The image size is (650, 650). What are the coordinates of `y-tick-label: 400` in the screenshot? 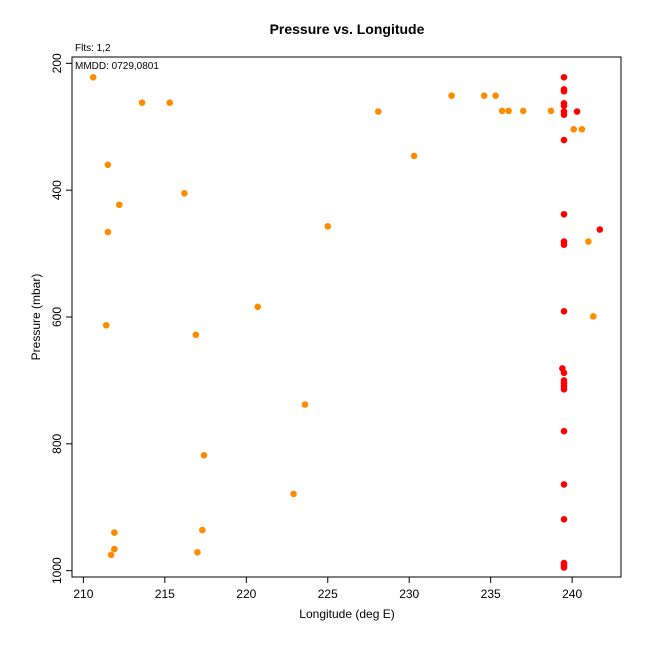 It's located at (57, 190).